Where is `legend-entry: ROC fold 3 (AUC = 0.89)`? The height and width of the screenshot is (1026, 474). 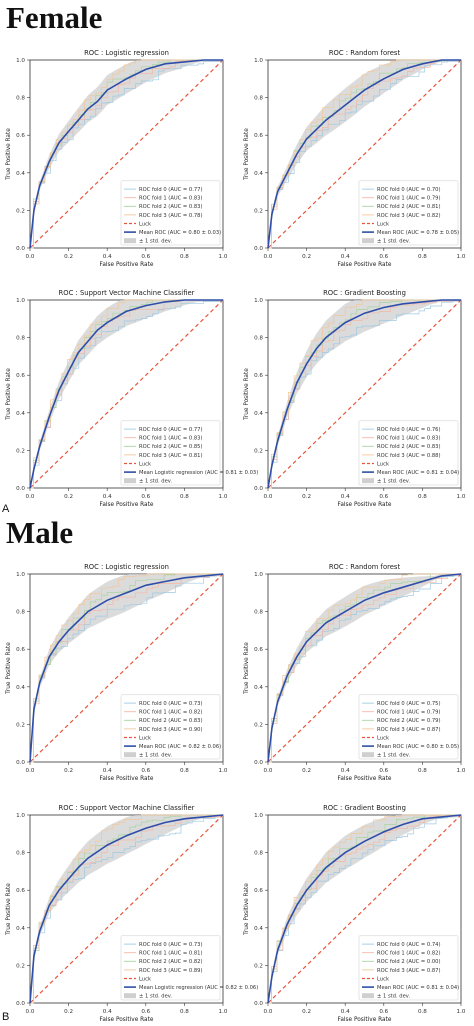 legend-entry: ROC fold 3 (AUC = 0.89) is located at coordinates (171, 971).